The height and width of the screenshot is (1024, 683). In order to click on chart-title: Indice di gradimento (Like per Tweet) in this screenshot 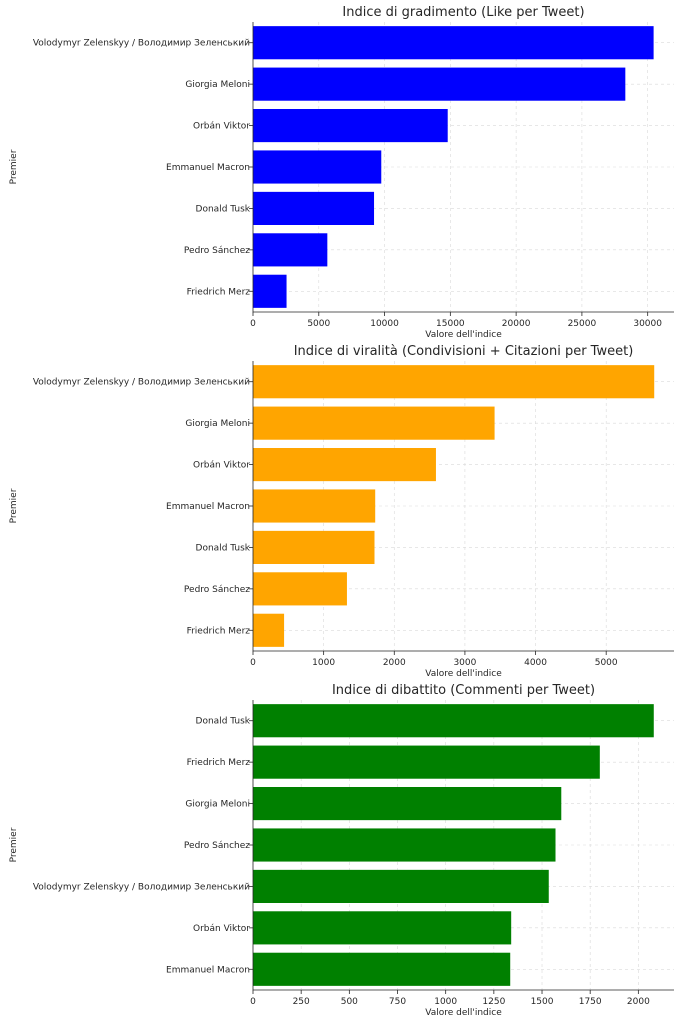, I will do `click(463, 12)`.